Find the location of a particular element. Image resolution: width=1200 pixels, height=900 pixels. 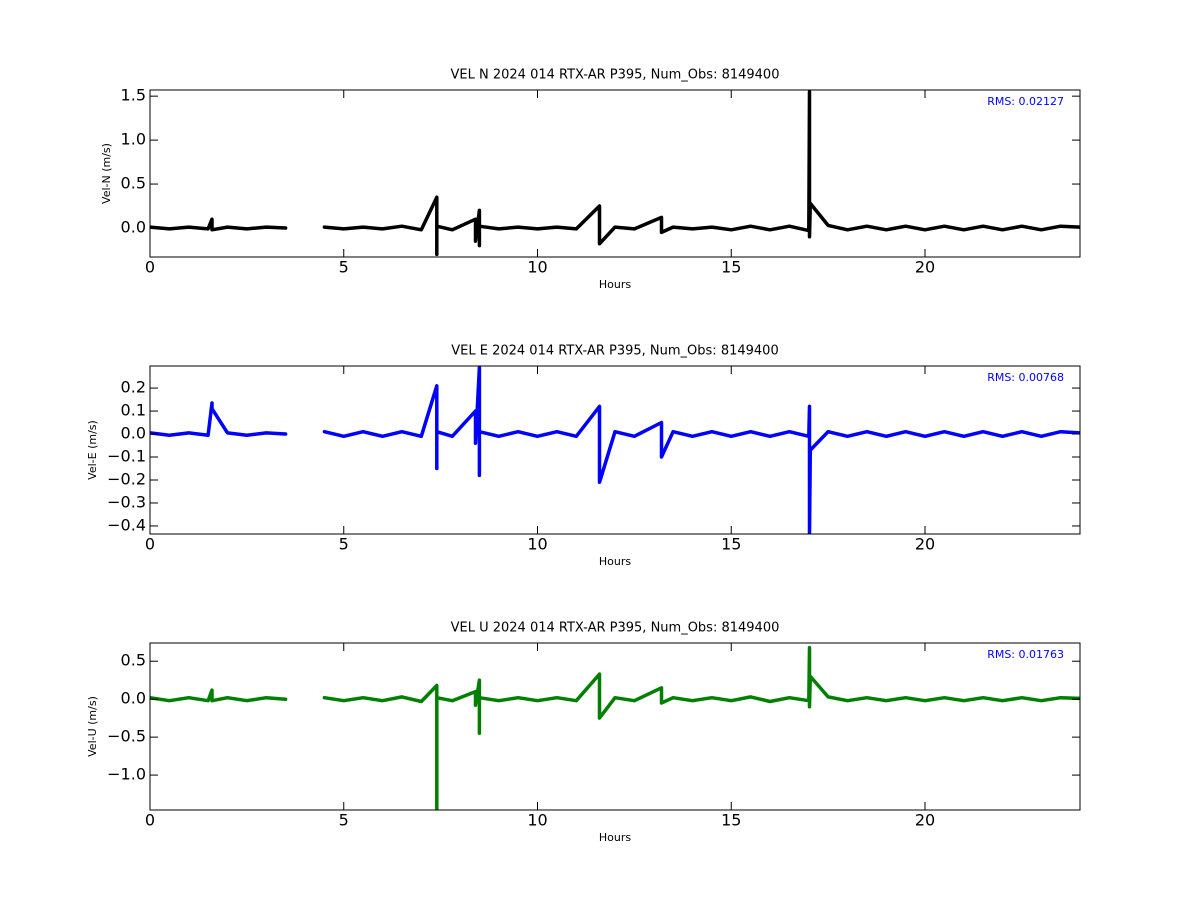

rms-annotation: RMS: 0.02127 is located at coordinates (1025, 101).